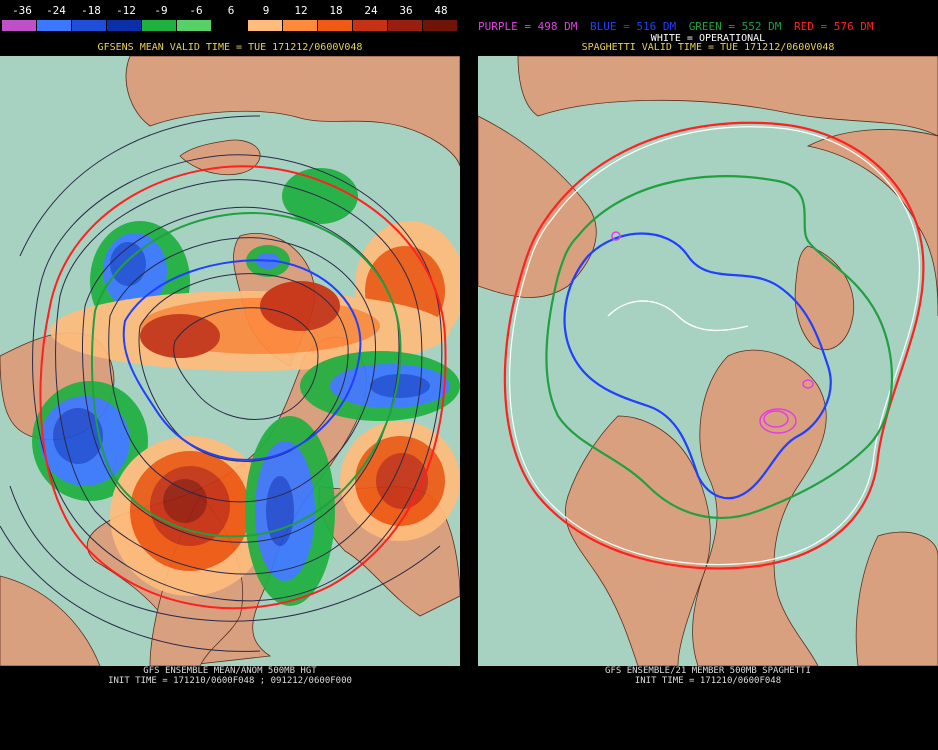  I want to click on legend-label: 9, so click(266, 10).